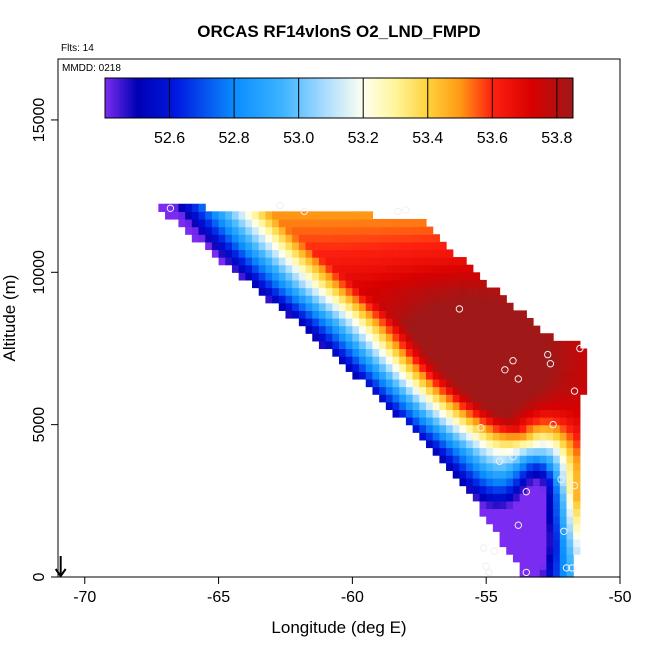 This screenshot has height=650, width=650. What do you see at coordinates (572, 568) in the screenshot?
I see `flight-point` at bounding box center [572, 568].